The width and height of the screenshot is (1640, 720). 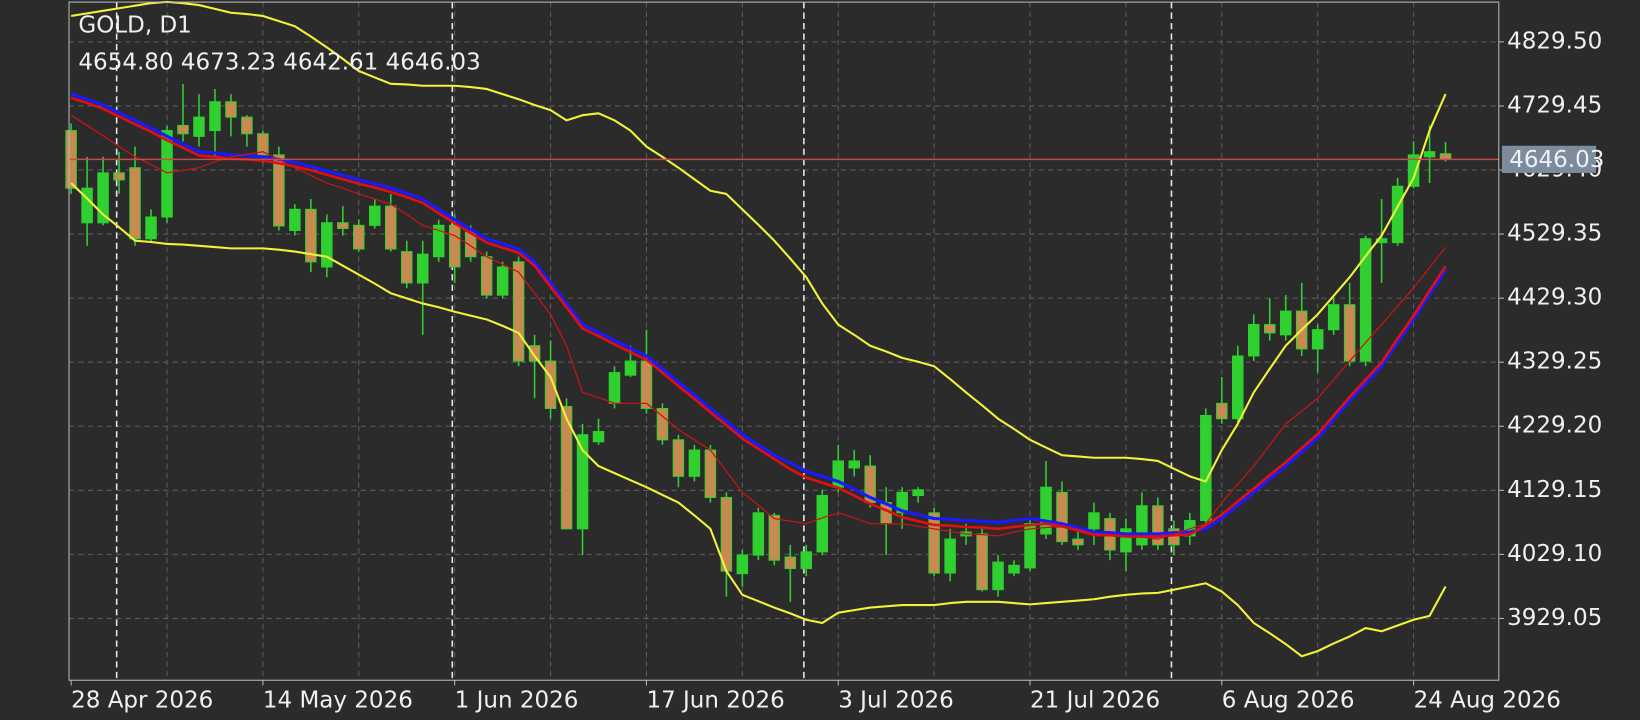 What do you see at coordinates (1554, 298) in the screenshot?
I see `y-tick-label: 4429.30` at bounding box center [1554, 298].